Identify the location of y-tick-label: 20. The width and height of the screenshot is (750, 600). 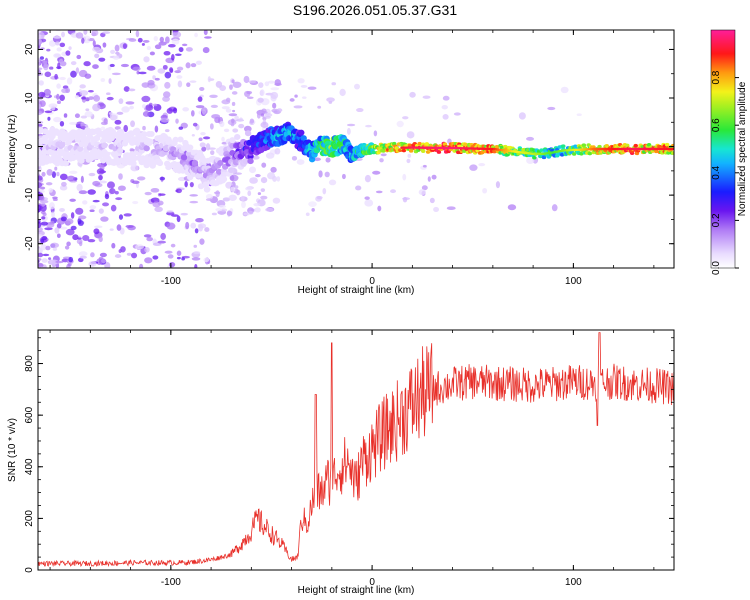
(29, 49).